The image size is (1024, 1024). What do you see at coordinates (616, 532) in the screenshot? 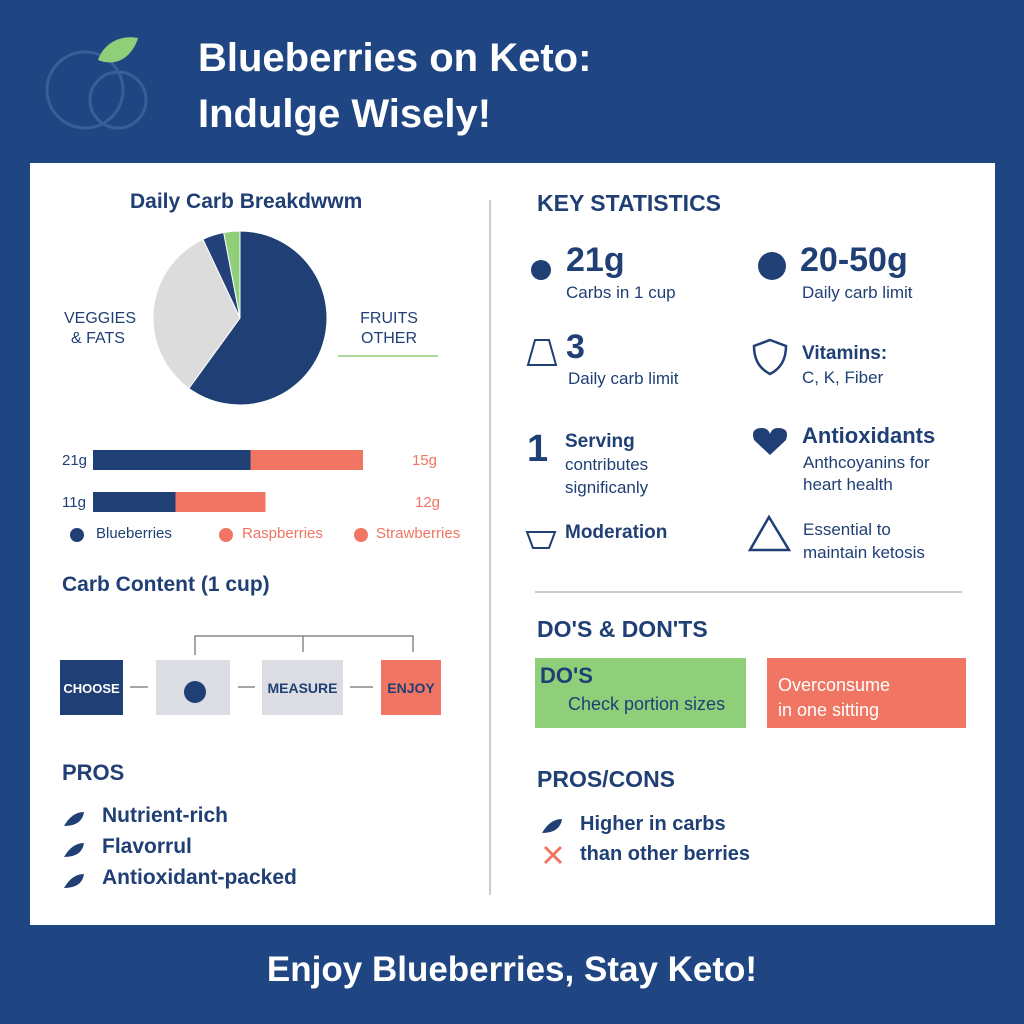
I see `stat-heading: Moderation` at bounding box center [616, 532].